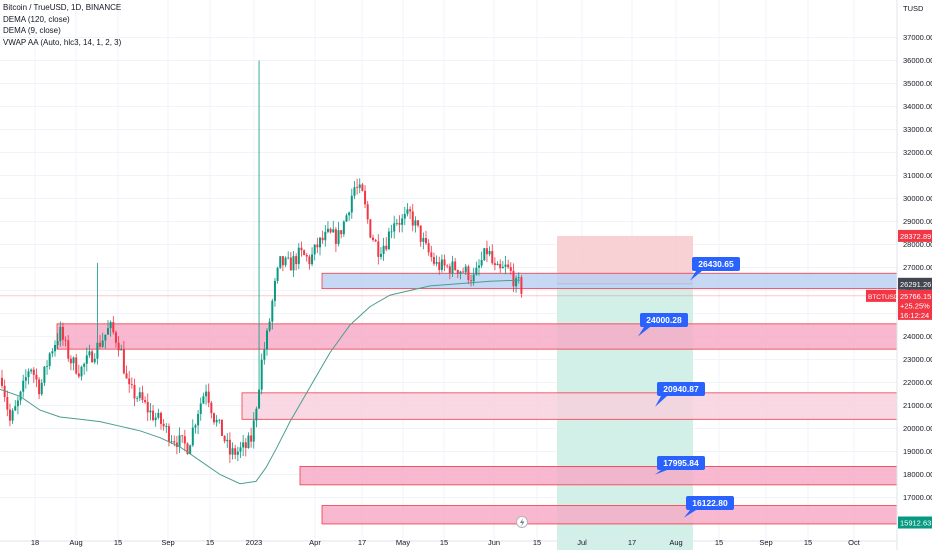 The height and width of the screenshot is (550, 932). I want to click on symbol-tag, so click(881, 295).